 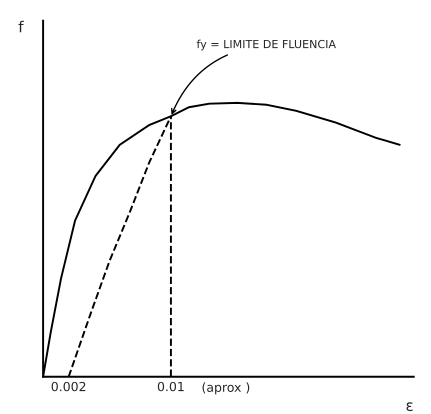 What do you see at coordinates (21, 26) in the screenshot?
I see `y-axis-title: f` at bounding box center [21, 26].